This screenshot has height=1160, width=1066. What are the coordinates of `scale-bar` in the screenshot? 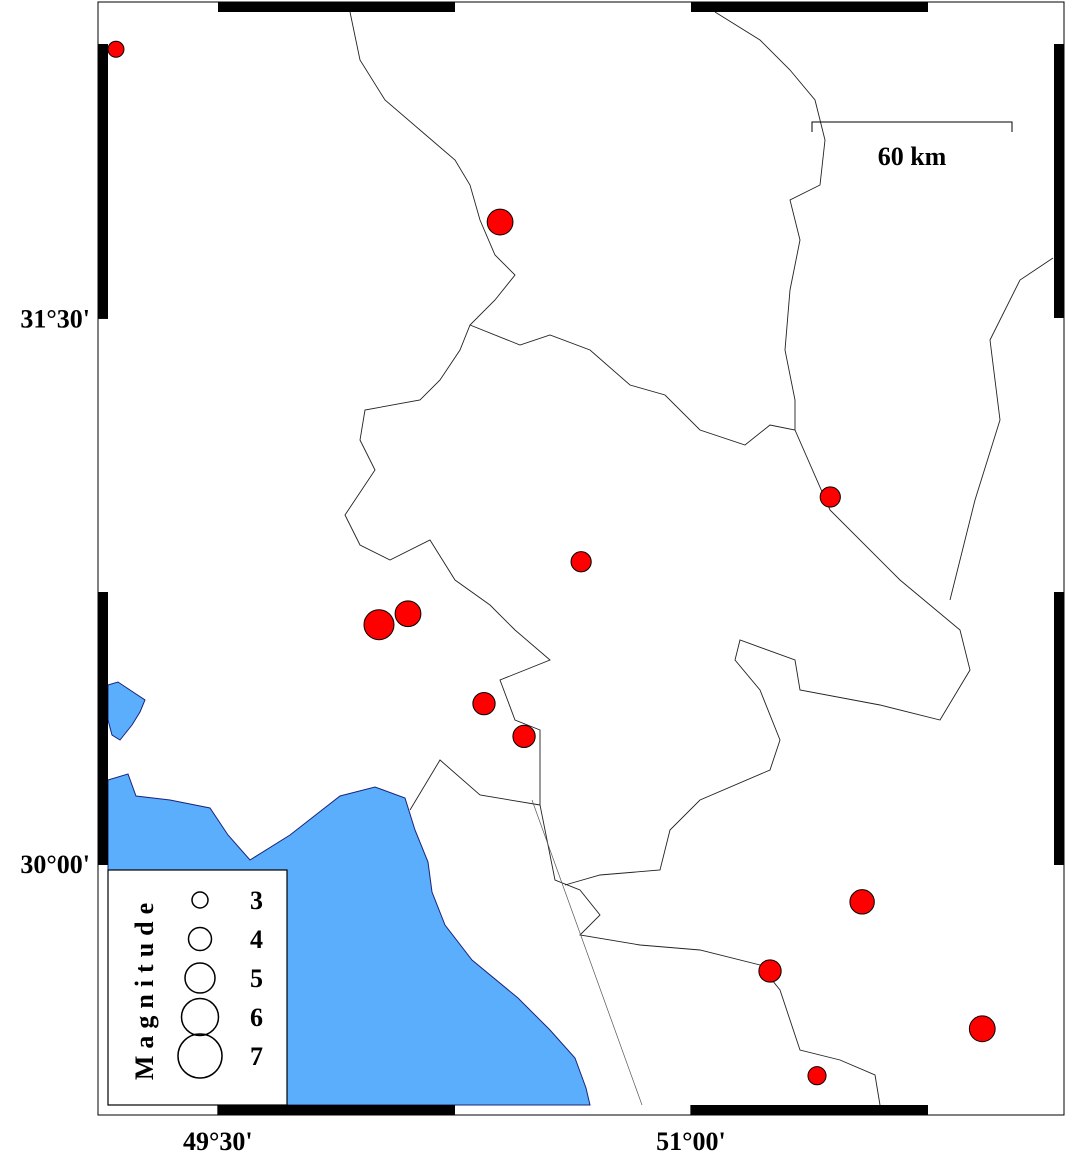 It's located at (912, 126).